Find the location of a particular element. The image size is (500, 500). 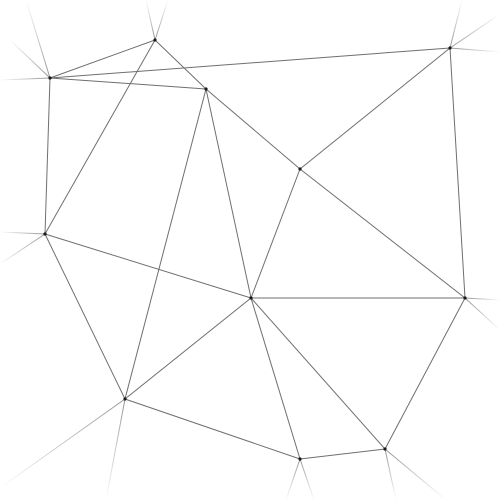

edge-n1-n2 is located at coordinates (102, 59).